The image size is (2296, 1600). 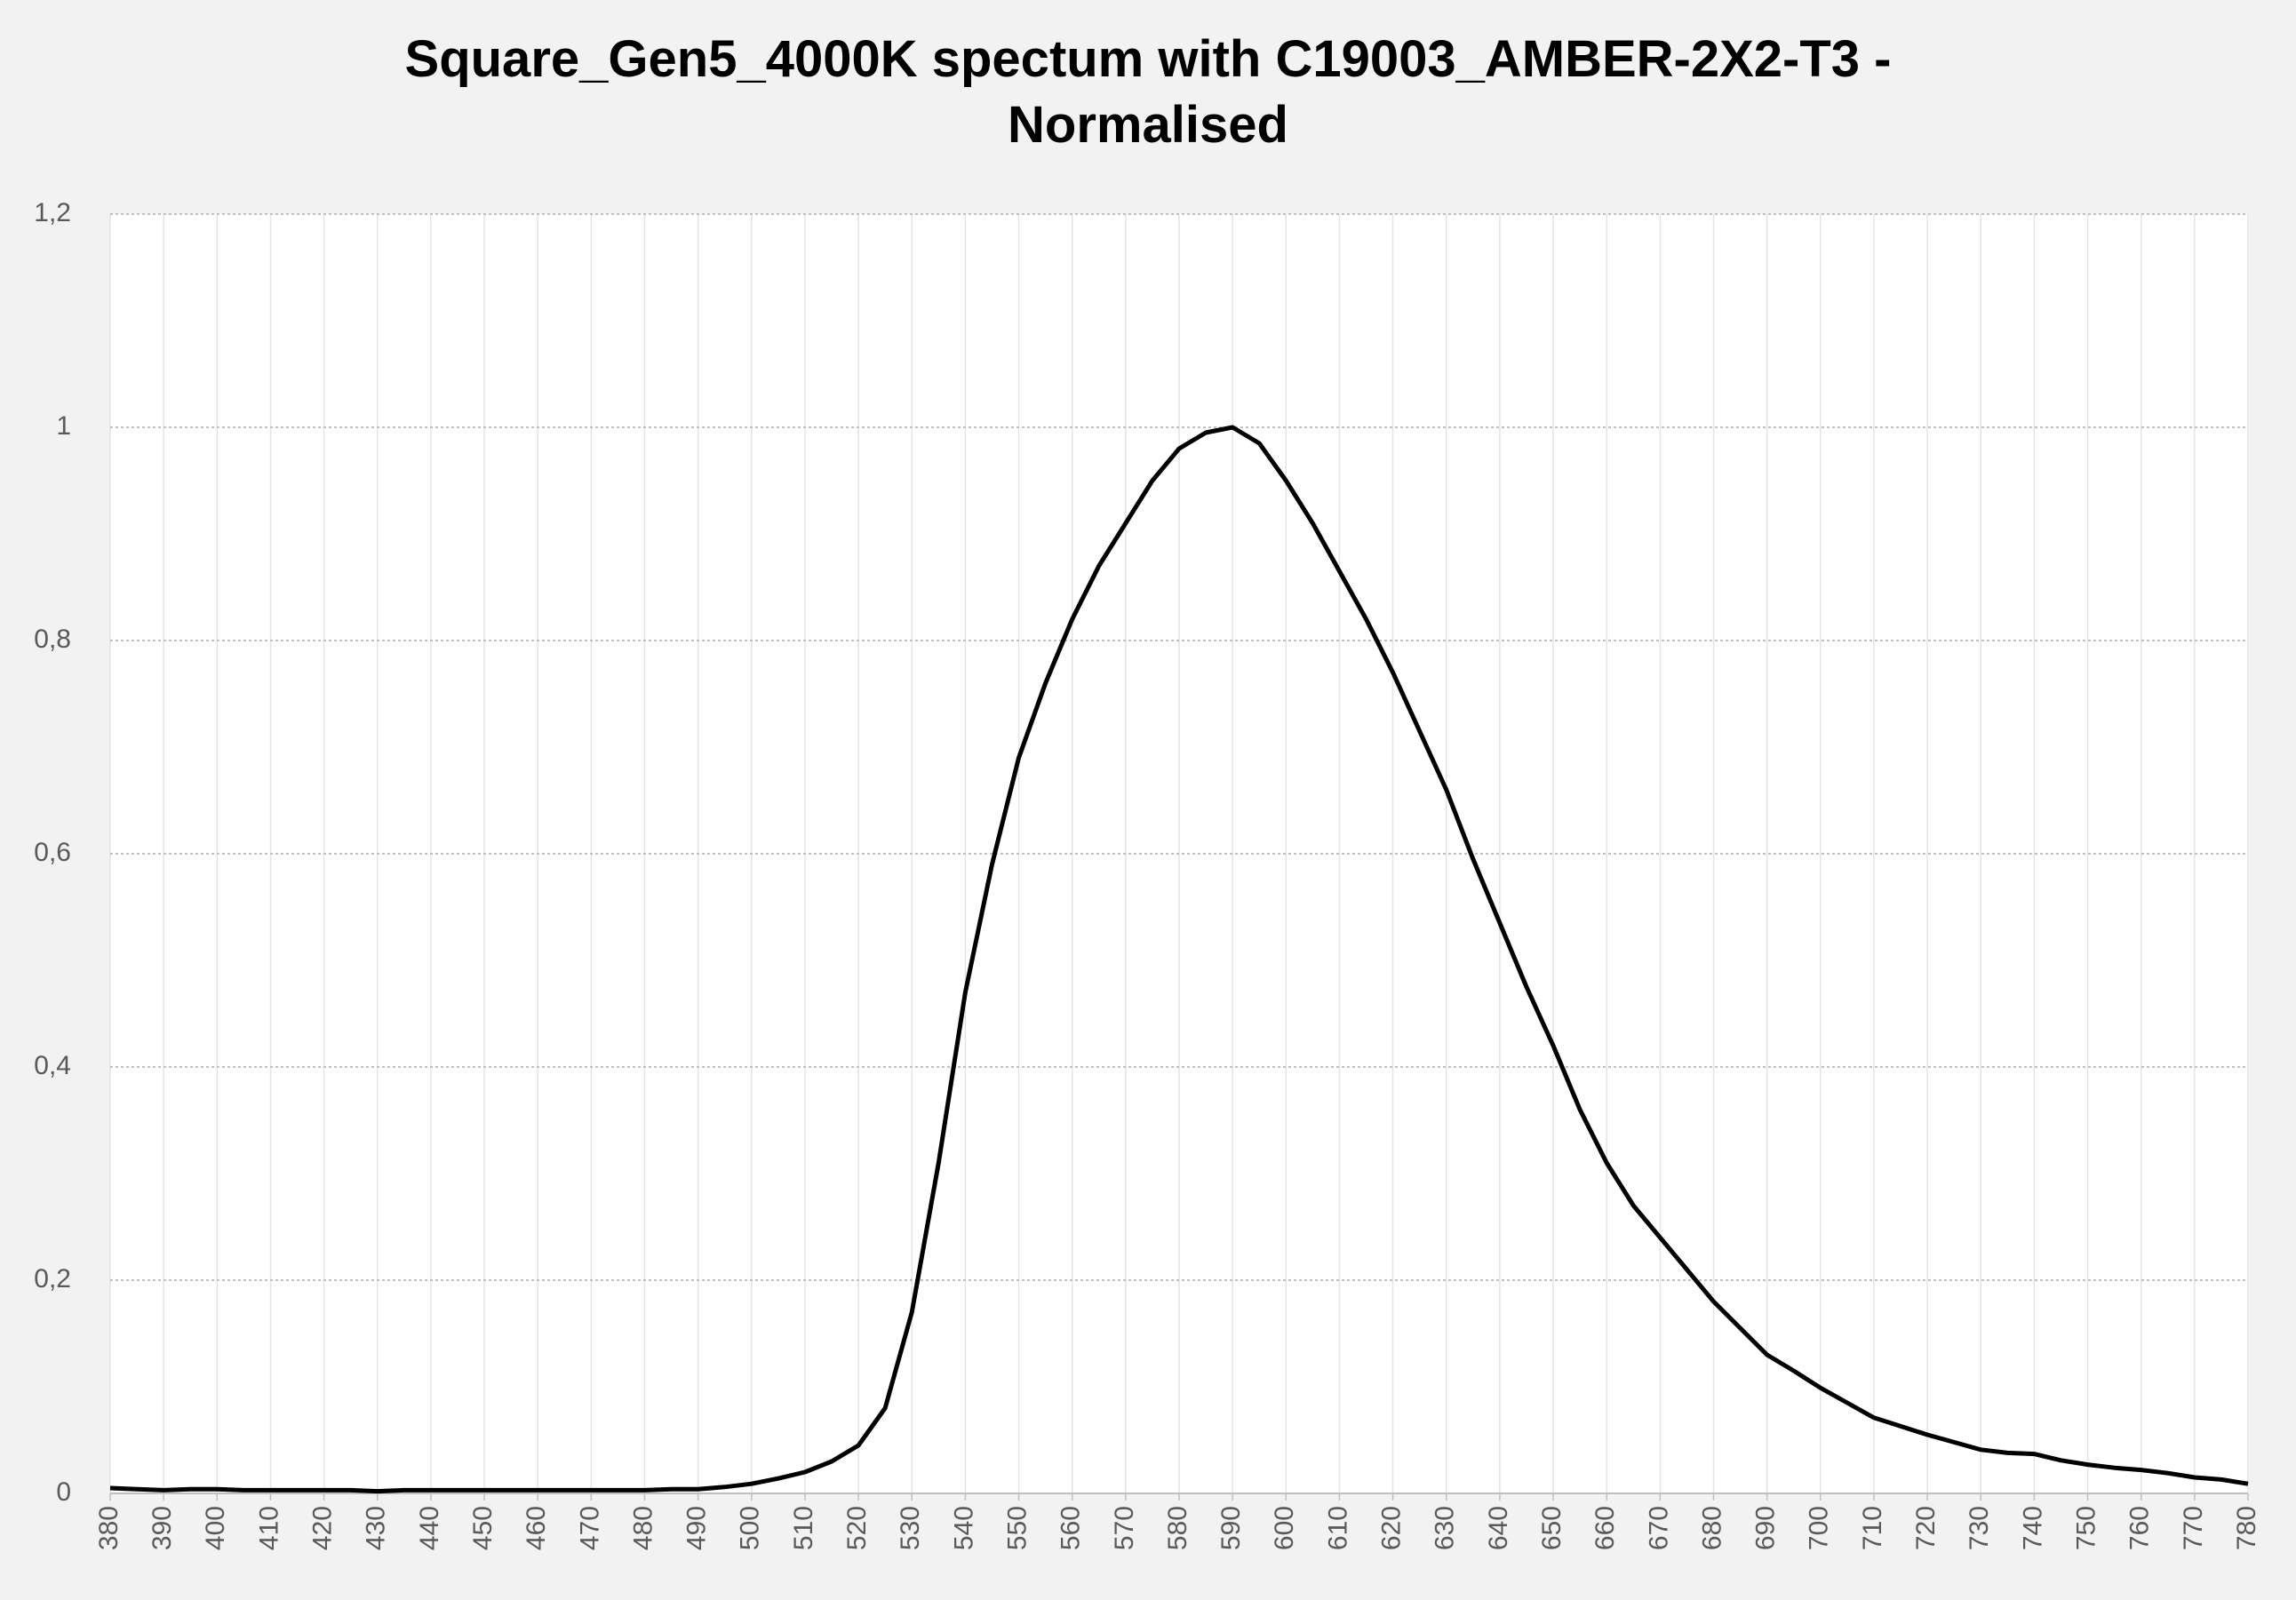 What do you see at coordinates (1177, 1528) in the screenshot?
I see `x-tick-label: 580` at bounding box center [1177, 1528].